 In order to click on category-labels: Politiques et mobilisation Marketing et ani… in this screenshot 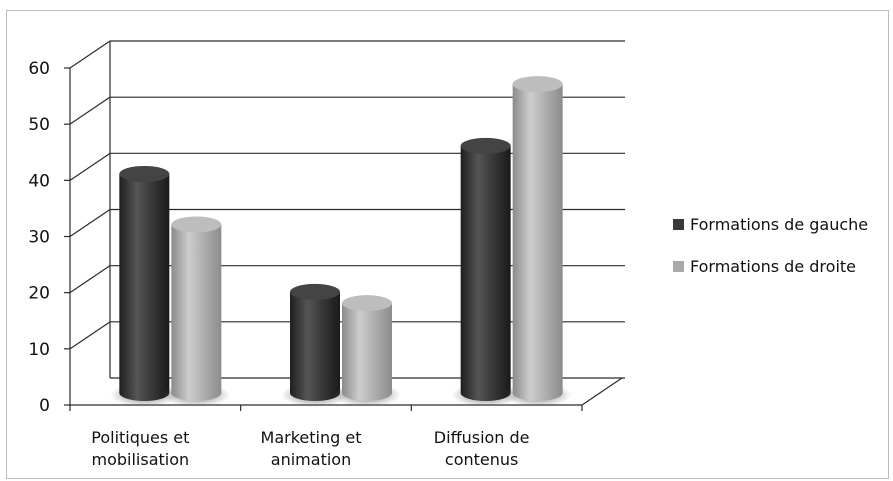, I will do `click(310, 448)`.